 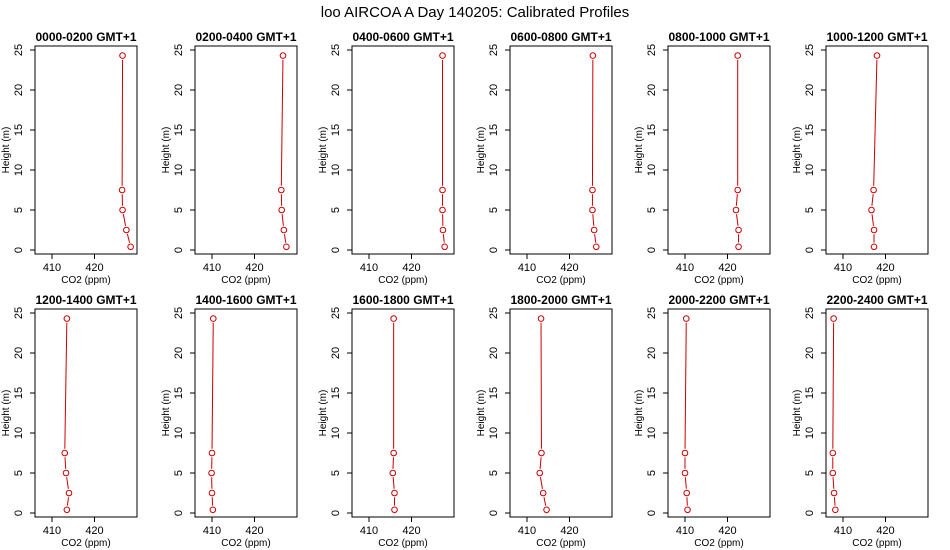 What do you see at coordinates (876, 300) in the screenshot?
I see `panel-title: 2200-2400 GMT+1` at bounding box center [876, 300].